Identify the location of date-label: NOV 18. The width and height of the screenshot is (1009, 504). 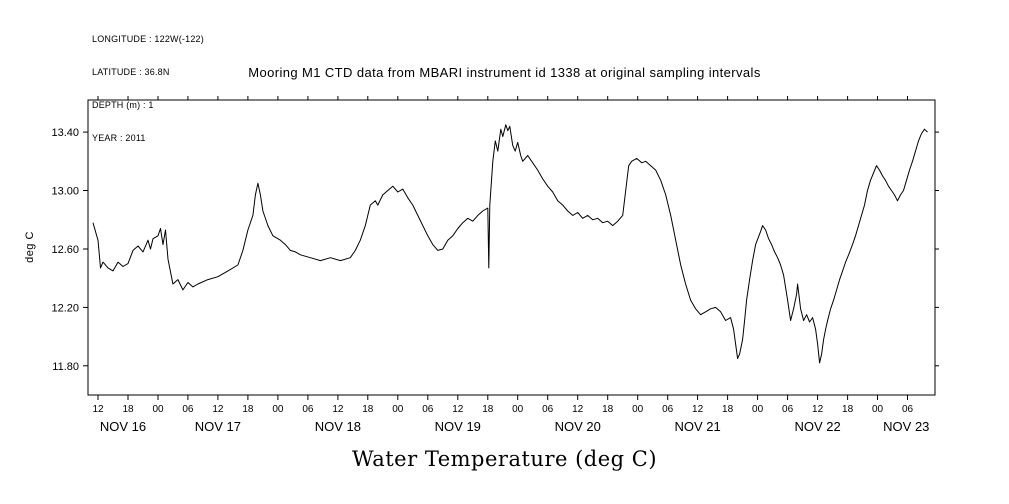
(338, 426).